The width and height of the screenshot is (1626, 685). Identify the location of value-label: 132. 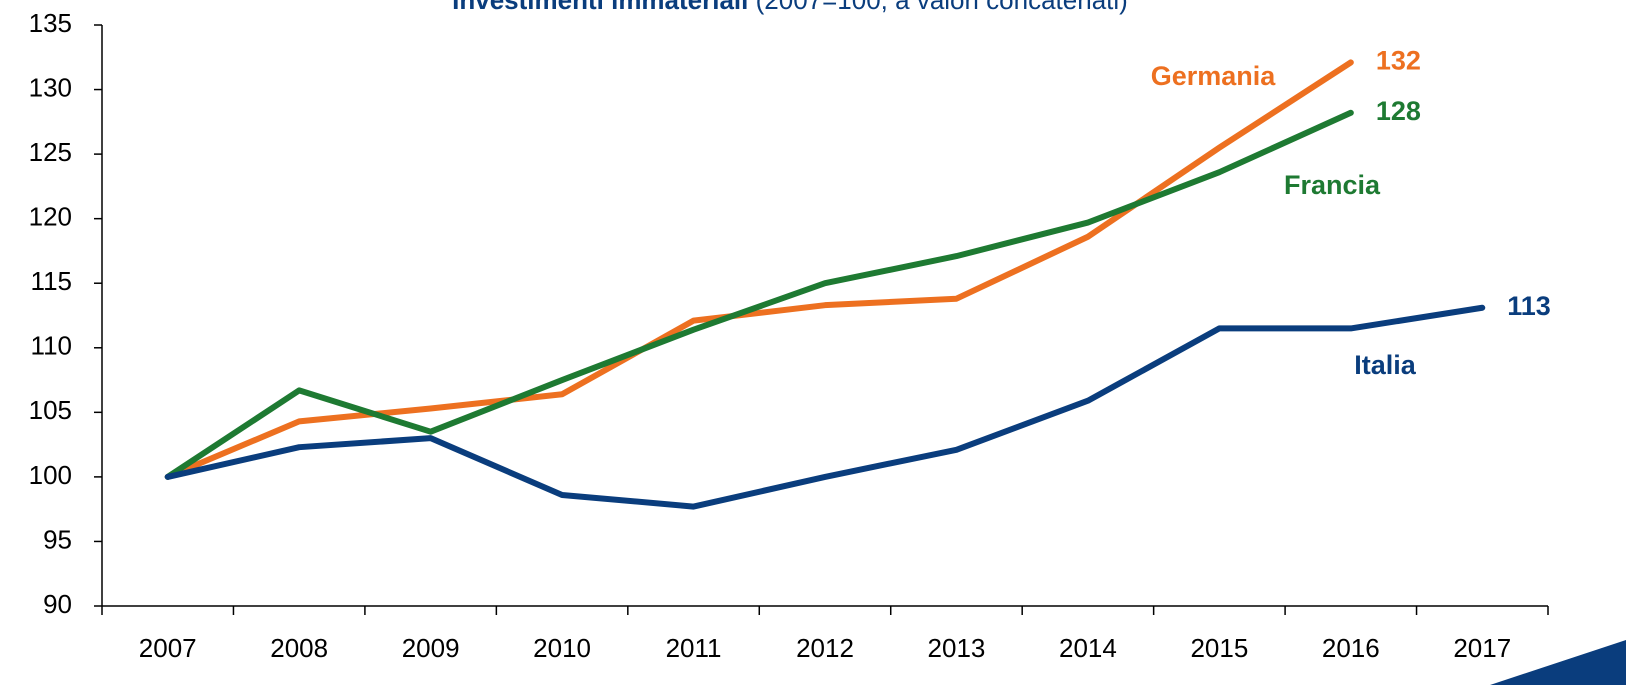
(1398, 61).